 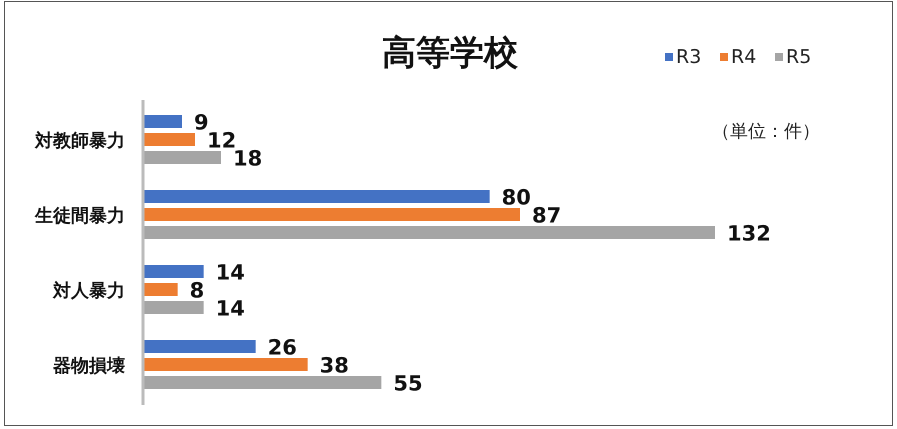 What do you see at coordinates (201, 122) in the screenshot?
I see `data-label: 9` at bounding box center [201, 122].